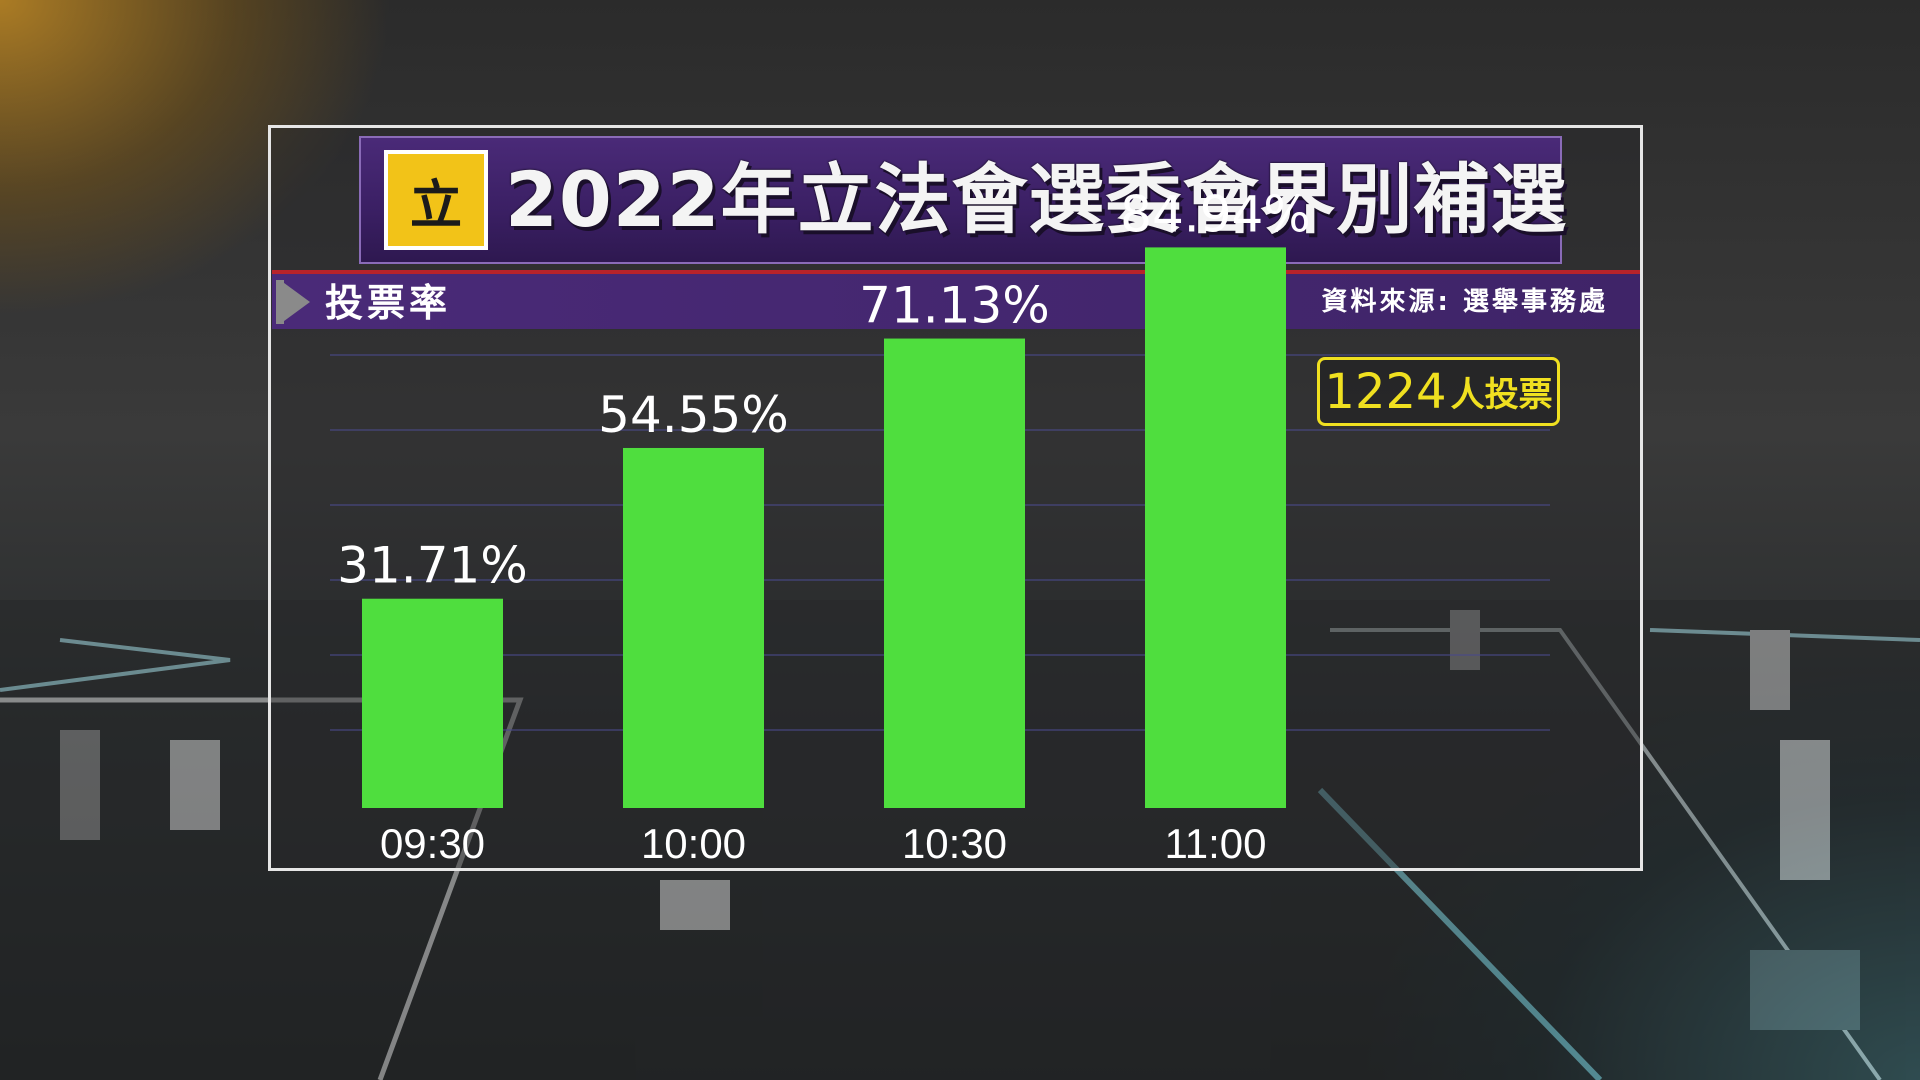  I want to click on category-label: 09:30, so click(432, 843).